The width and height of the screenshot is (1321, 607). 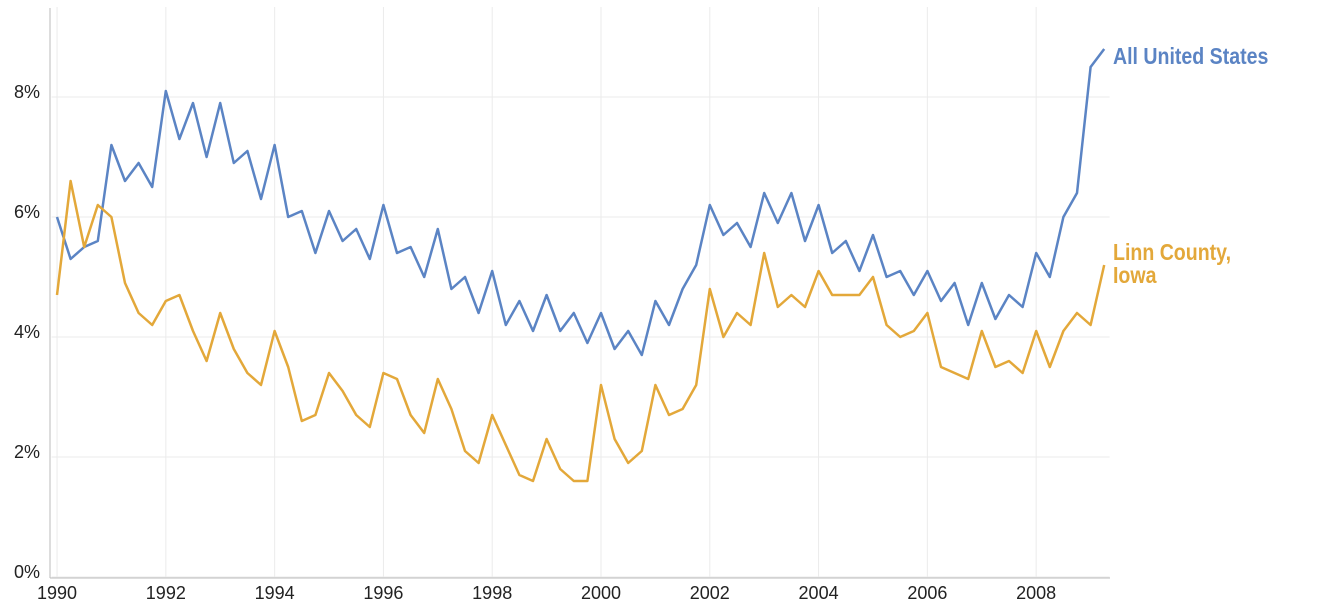 What do you see at coordinates (27, 332) in the screenshot?
I see `y-tick-label: 4%` at bounding box center [27, 332].